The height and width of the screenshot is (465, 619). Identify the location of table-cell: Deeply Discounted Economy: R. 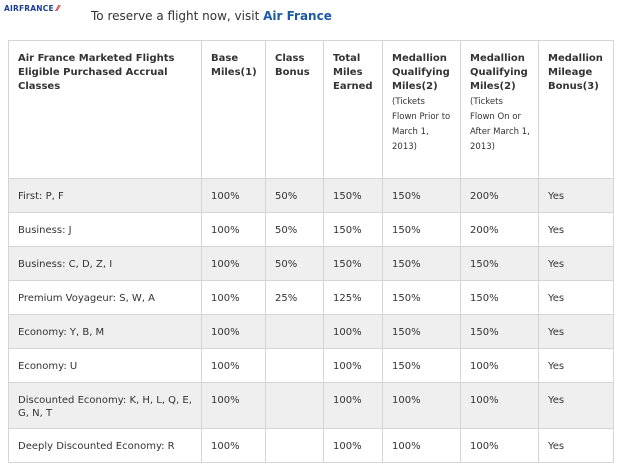
(105, 445).